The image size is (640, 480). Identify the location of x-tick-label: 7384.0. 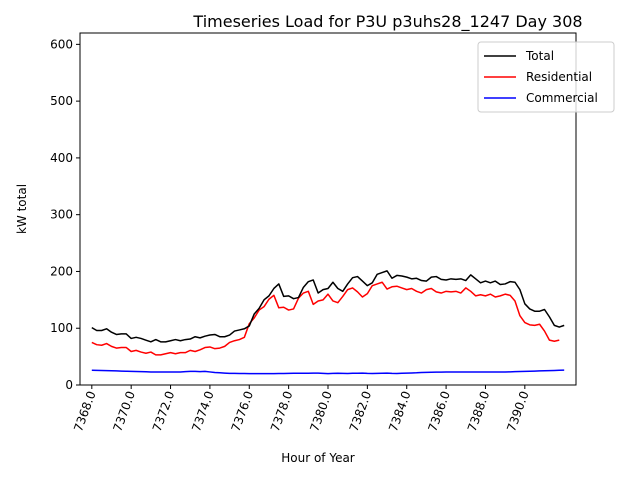
(400, 411).